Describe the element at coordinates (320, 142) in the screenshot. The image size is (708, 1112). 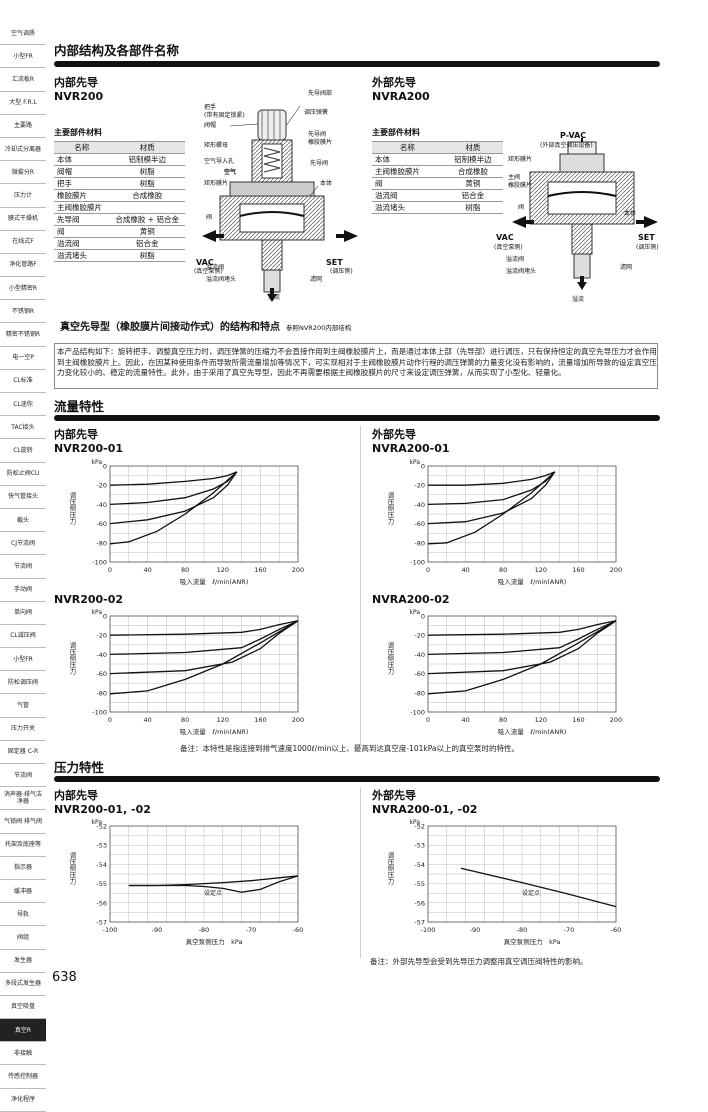
I see `label-rubber-diaphragm: 橡胶膜片` at that location.